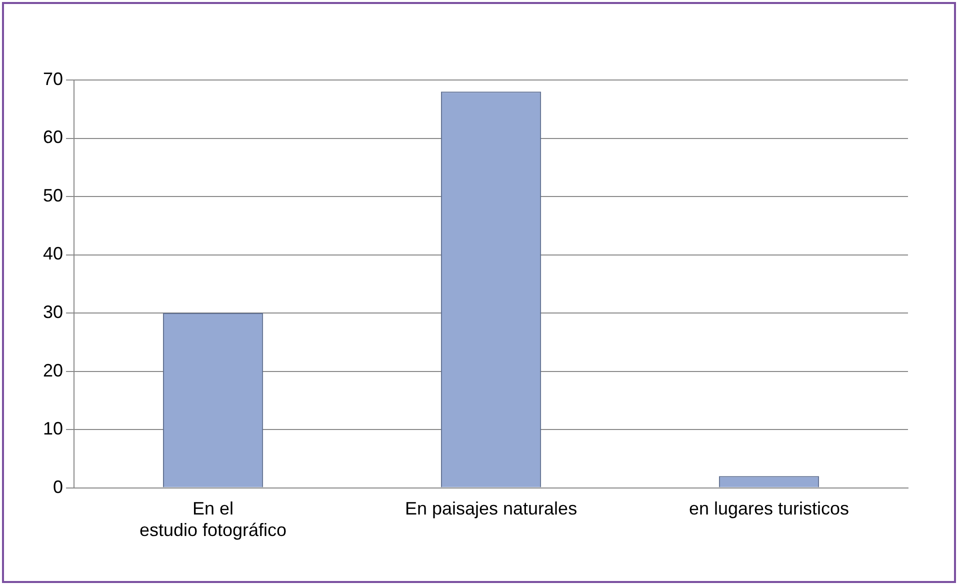 This screenshot has width=958, height=585. What do you see at coordinates (213, 519) in the screenshot?
I see `x-tick-label: En el estudio fotográfico` at bounding box center [213, 519].